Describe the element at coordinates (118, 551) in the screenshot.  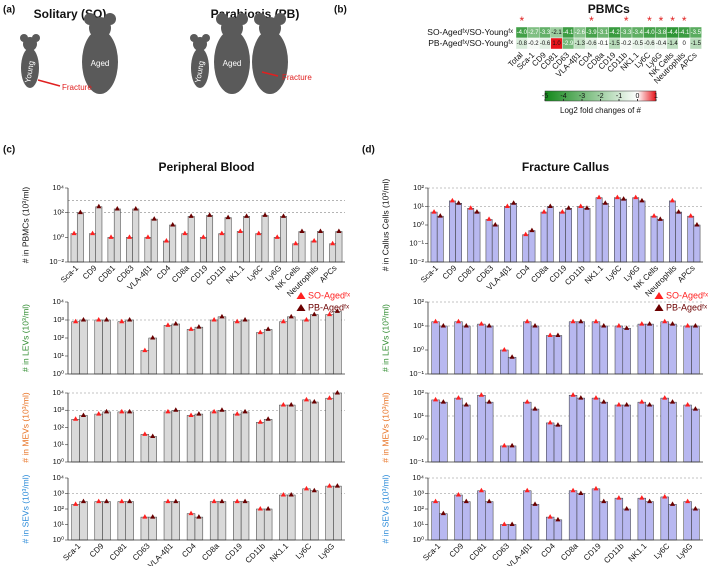
I see `x-tick-label: CD81` at that location.